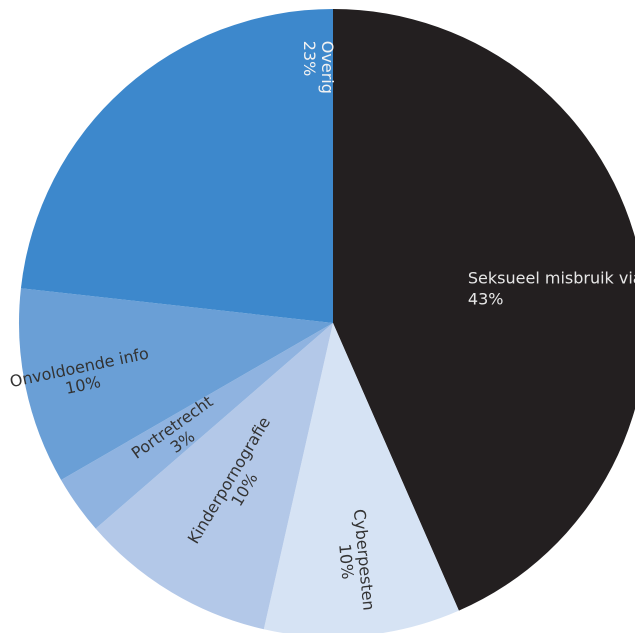 The image size is (635, 633). What do you see at coordinates (551, 277) in the screenshot?
I see `slice-name-seksueel-misbruik-via-chat: Seksueel misbruik via chat` at bounding box center [551, 277].